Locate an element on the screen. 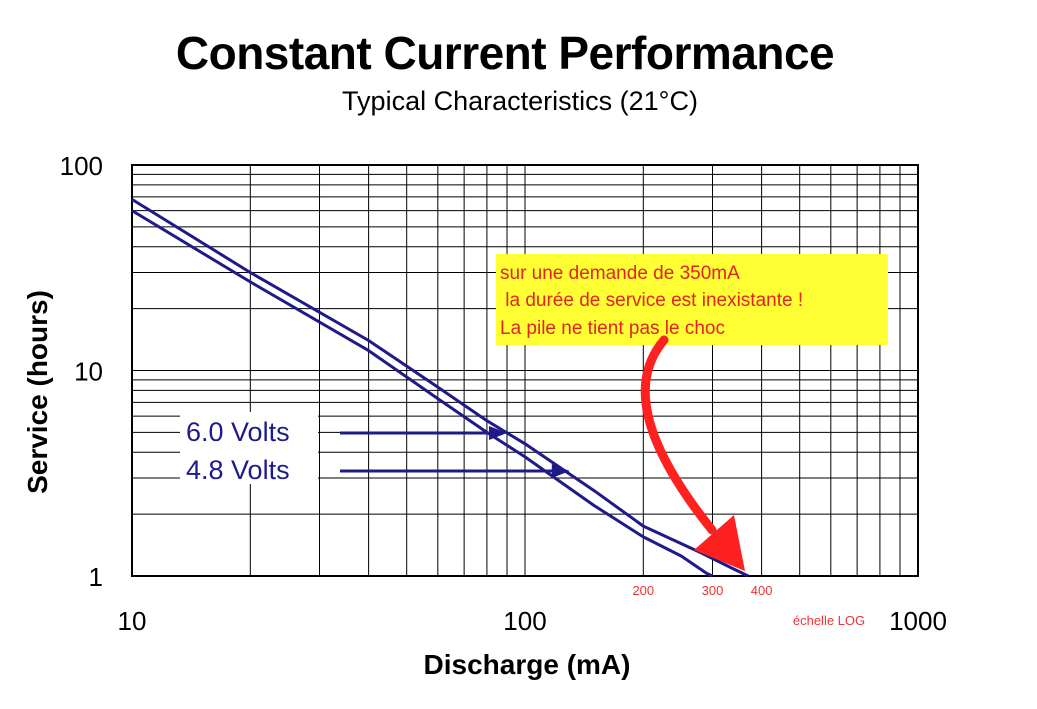  scale-note: échelle LOG is located at coordinates (829, 620).